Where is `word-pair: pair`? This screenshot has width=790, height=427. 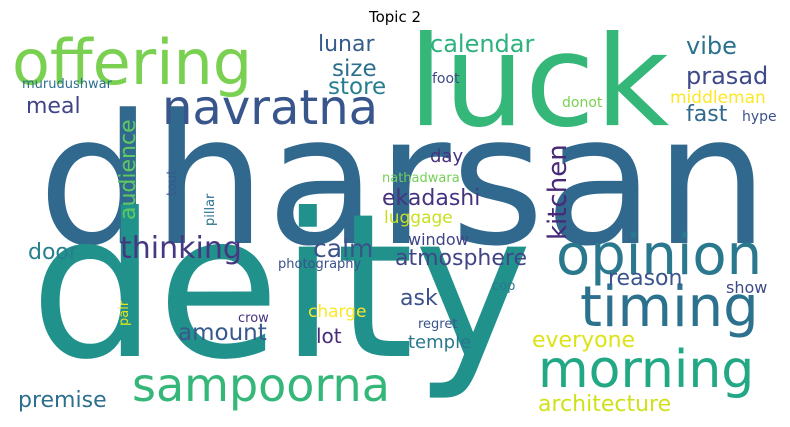
word-pair: pair is located at coordinates (124, 313).